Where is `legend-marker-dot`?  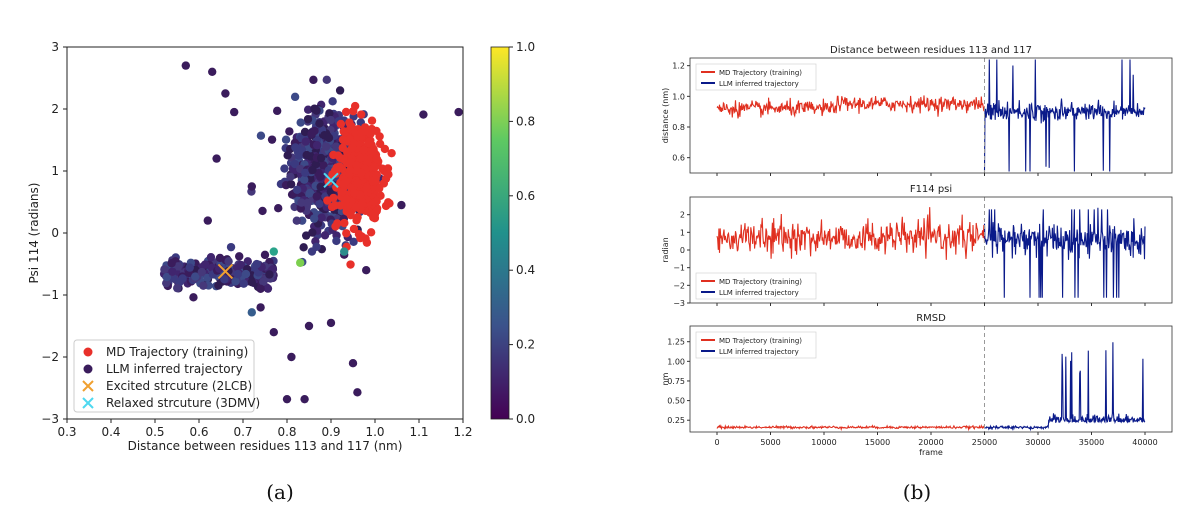 legend-marker-dot is located at coordinates (88, 369).